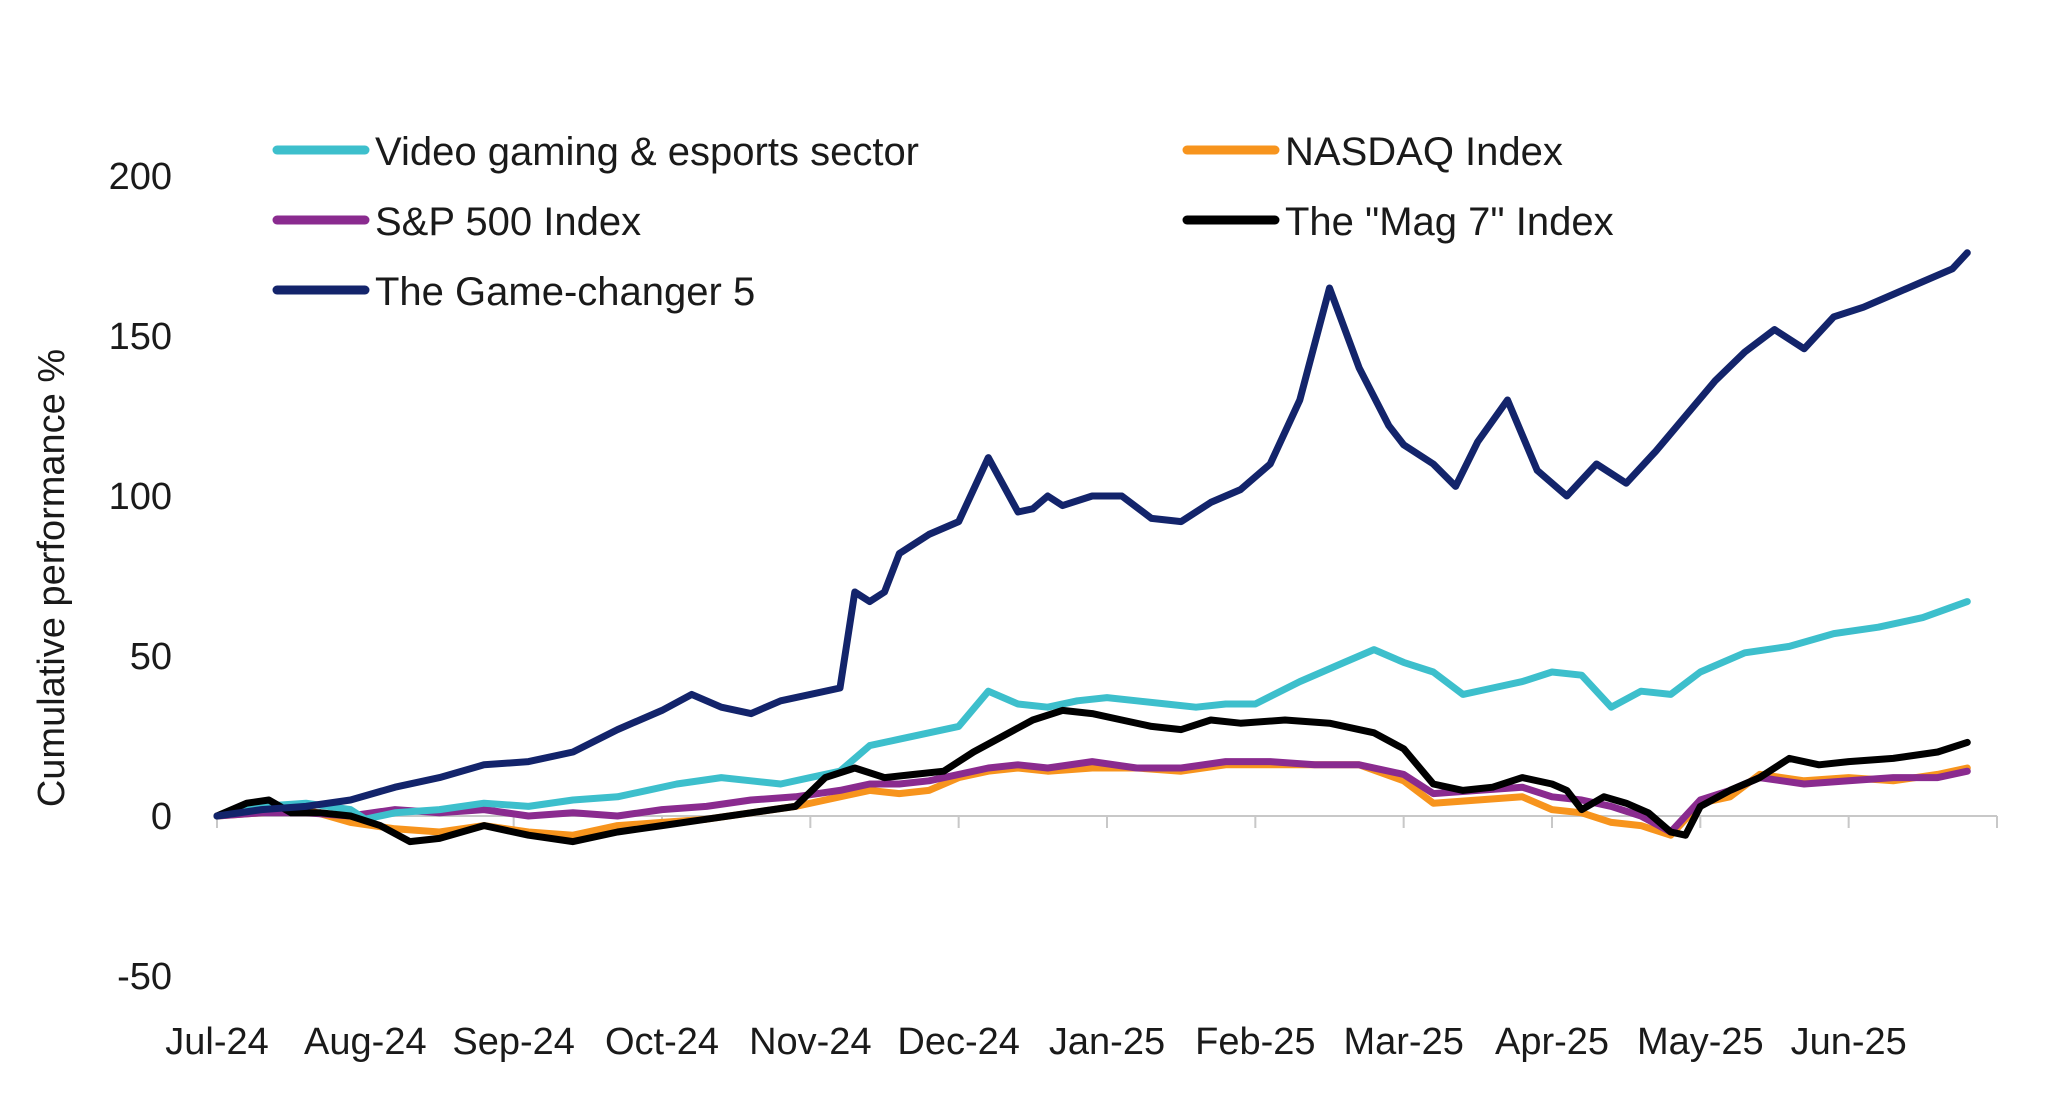 The width and height of the screenshot is (2068, 1095). What do you see at coordinates (140, 337) in the screenshot?
I see `y-tick-label: 150` at bounding box center [140, 337].